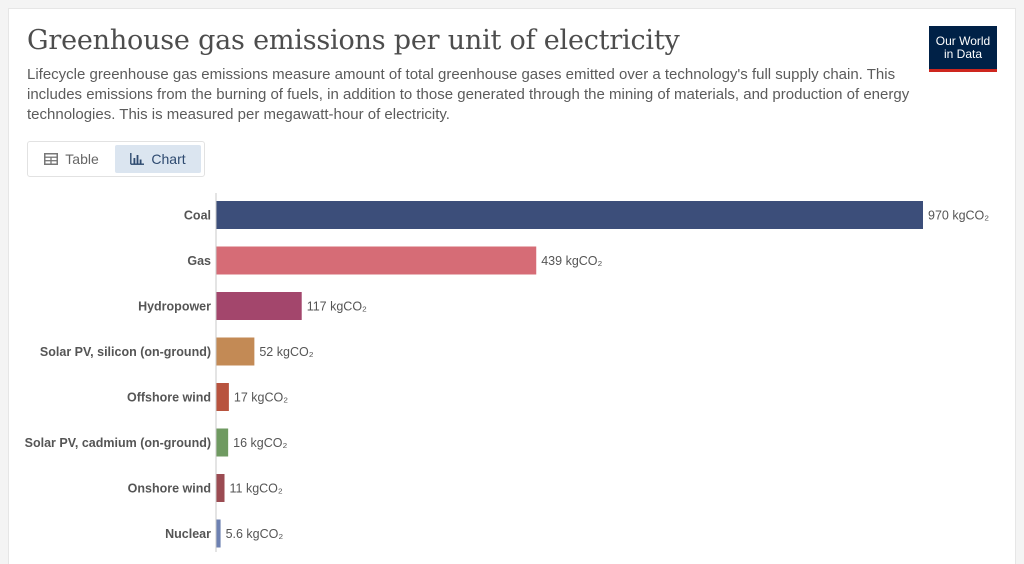 This screenshot has height=564, width=1024. I want to click on category-label: Nuclear, so click(188, 534).